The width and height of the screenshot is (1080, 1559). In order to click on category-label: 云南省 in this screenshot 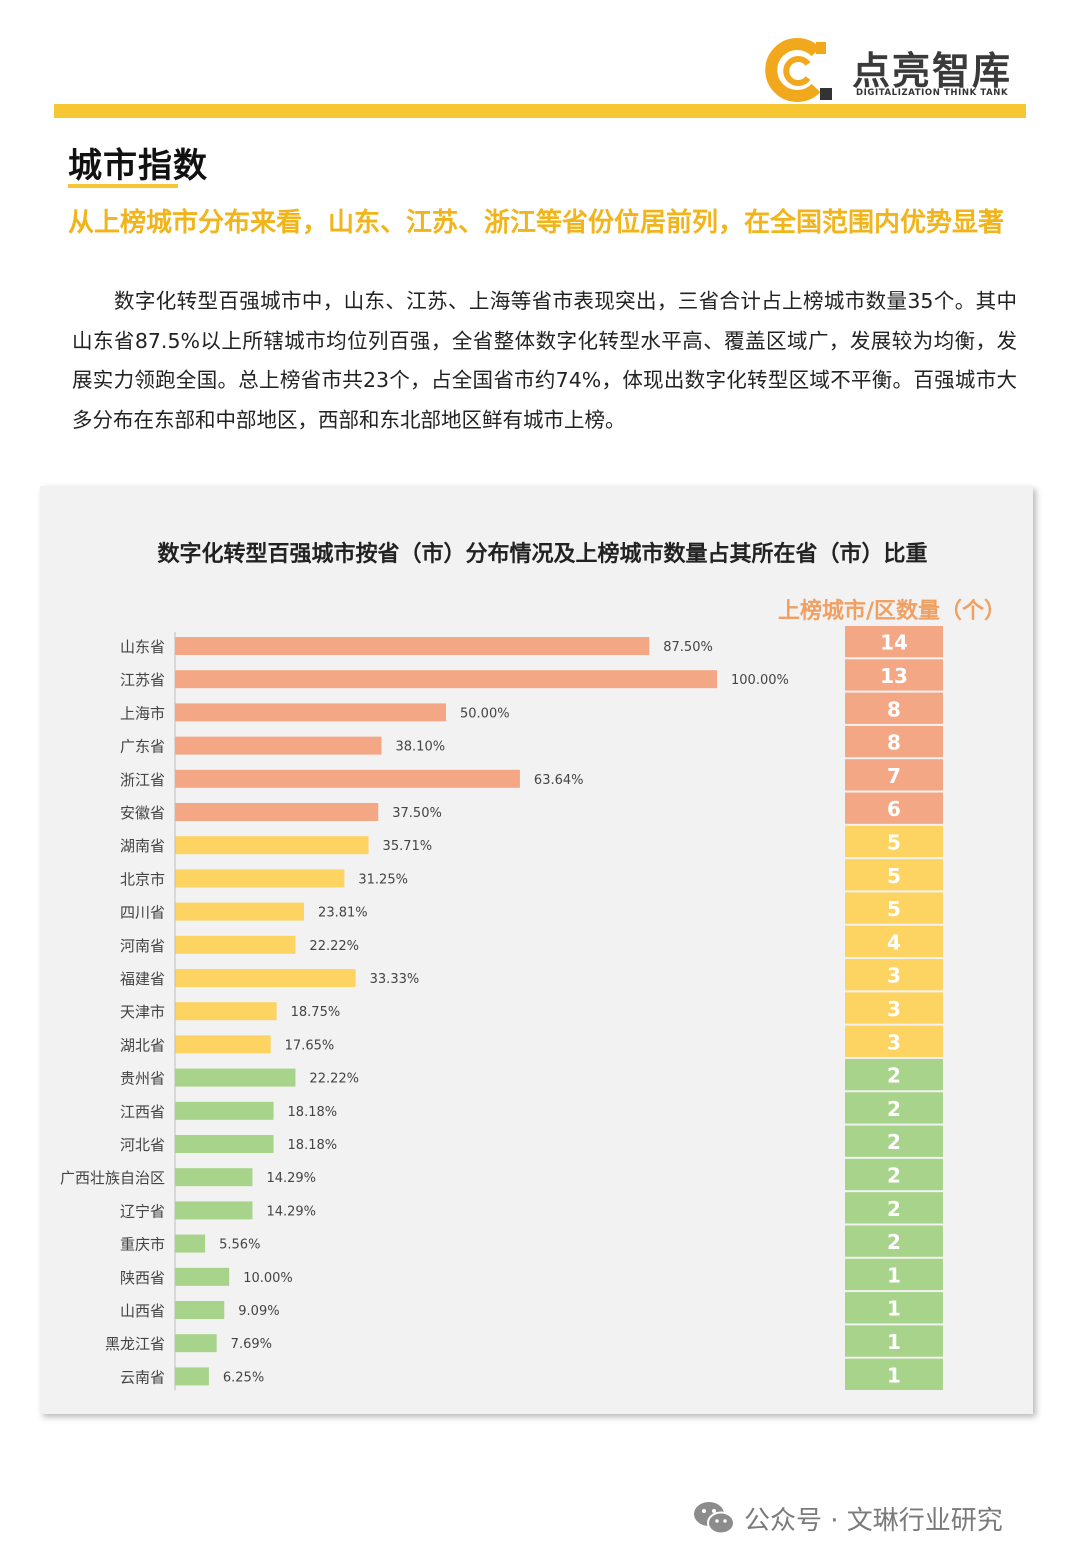, I will do `click(142, 1377)`.